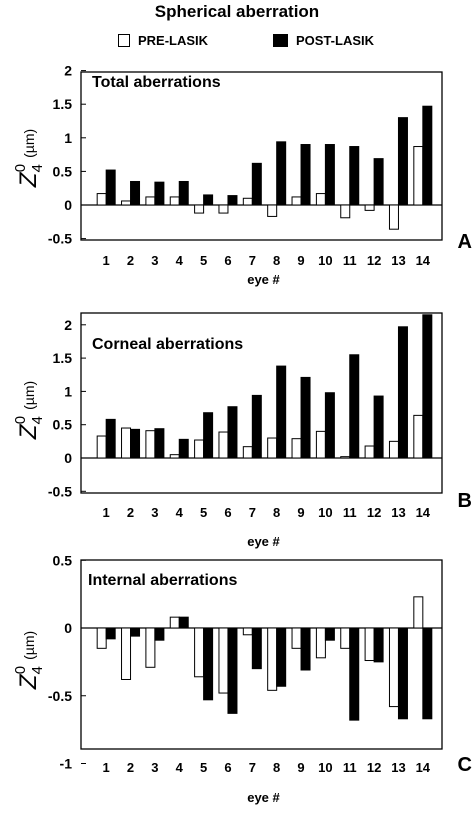  I want to click on panel-letter: C, so click(465, 765).